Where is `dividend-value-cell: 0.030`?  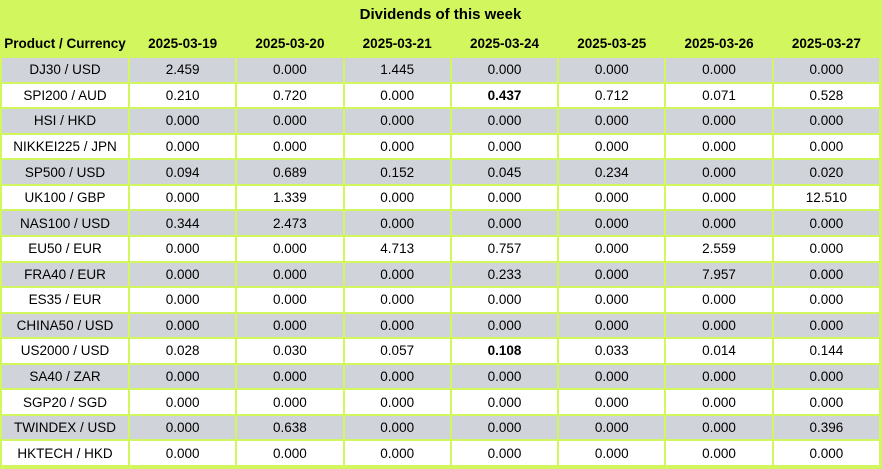
dividend-value-cell: 0.030 is located at coordinates (290, 351).